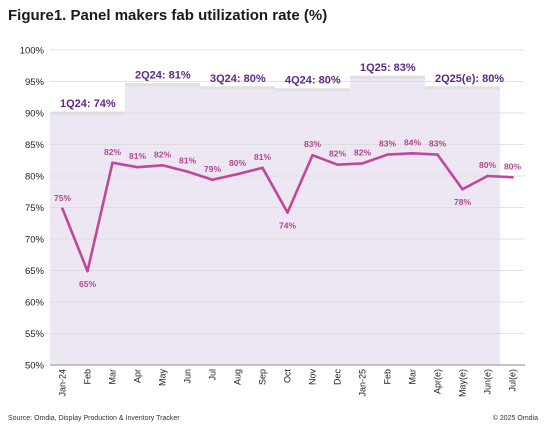 This screenshot has height=437, width=550. I want to click on x-tick-label: Nov, so click(313, 377).